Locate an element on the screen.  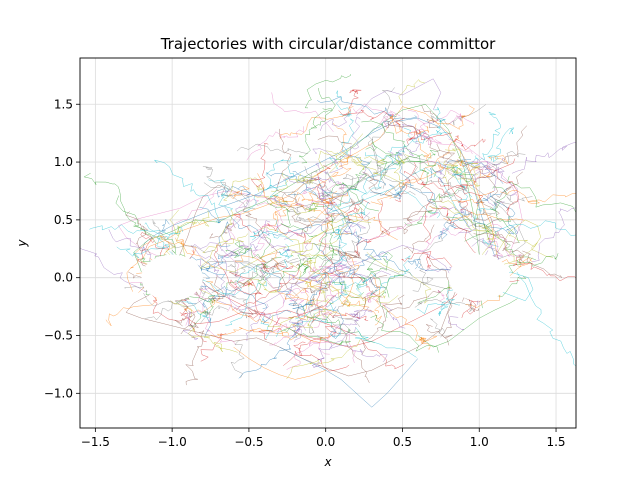
state-region is located at coordinates (479, 277).